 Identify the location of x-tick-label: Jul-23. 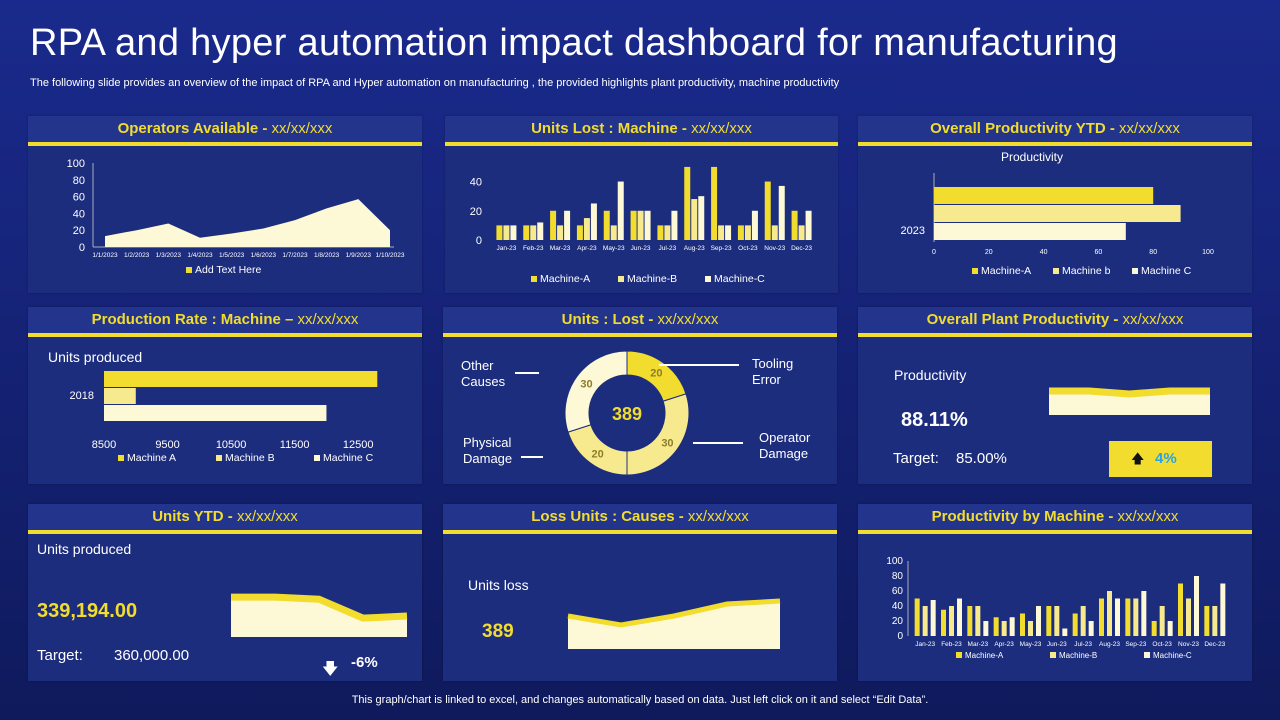
(1083, 644).